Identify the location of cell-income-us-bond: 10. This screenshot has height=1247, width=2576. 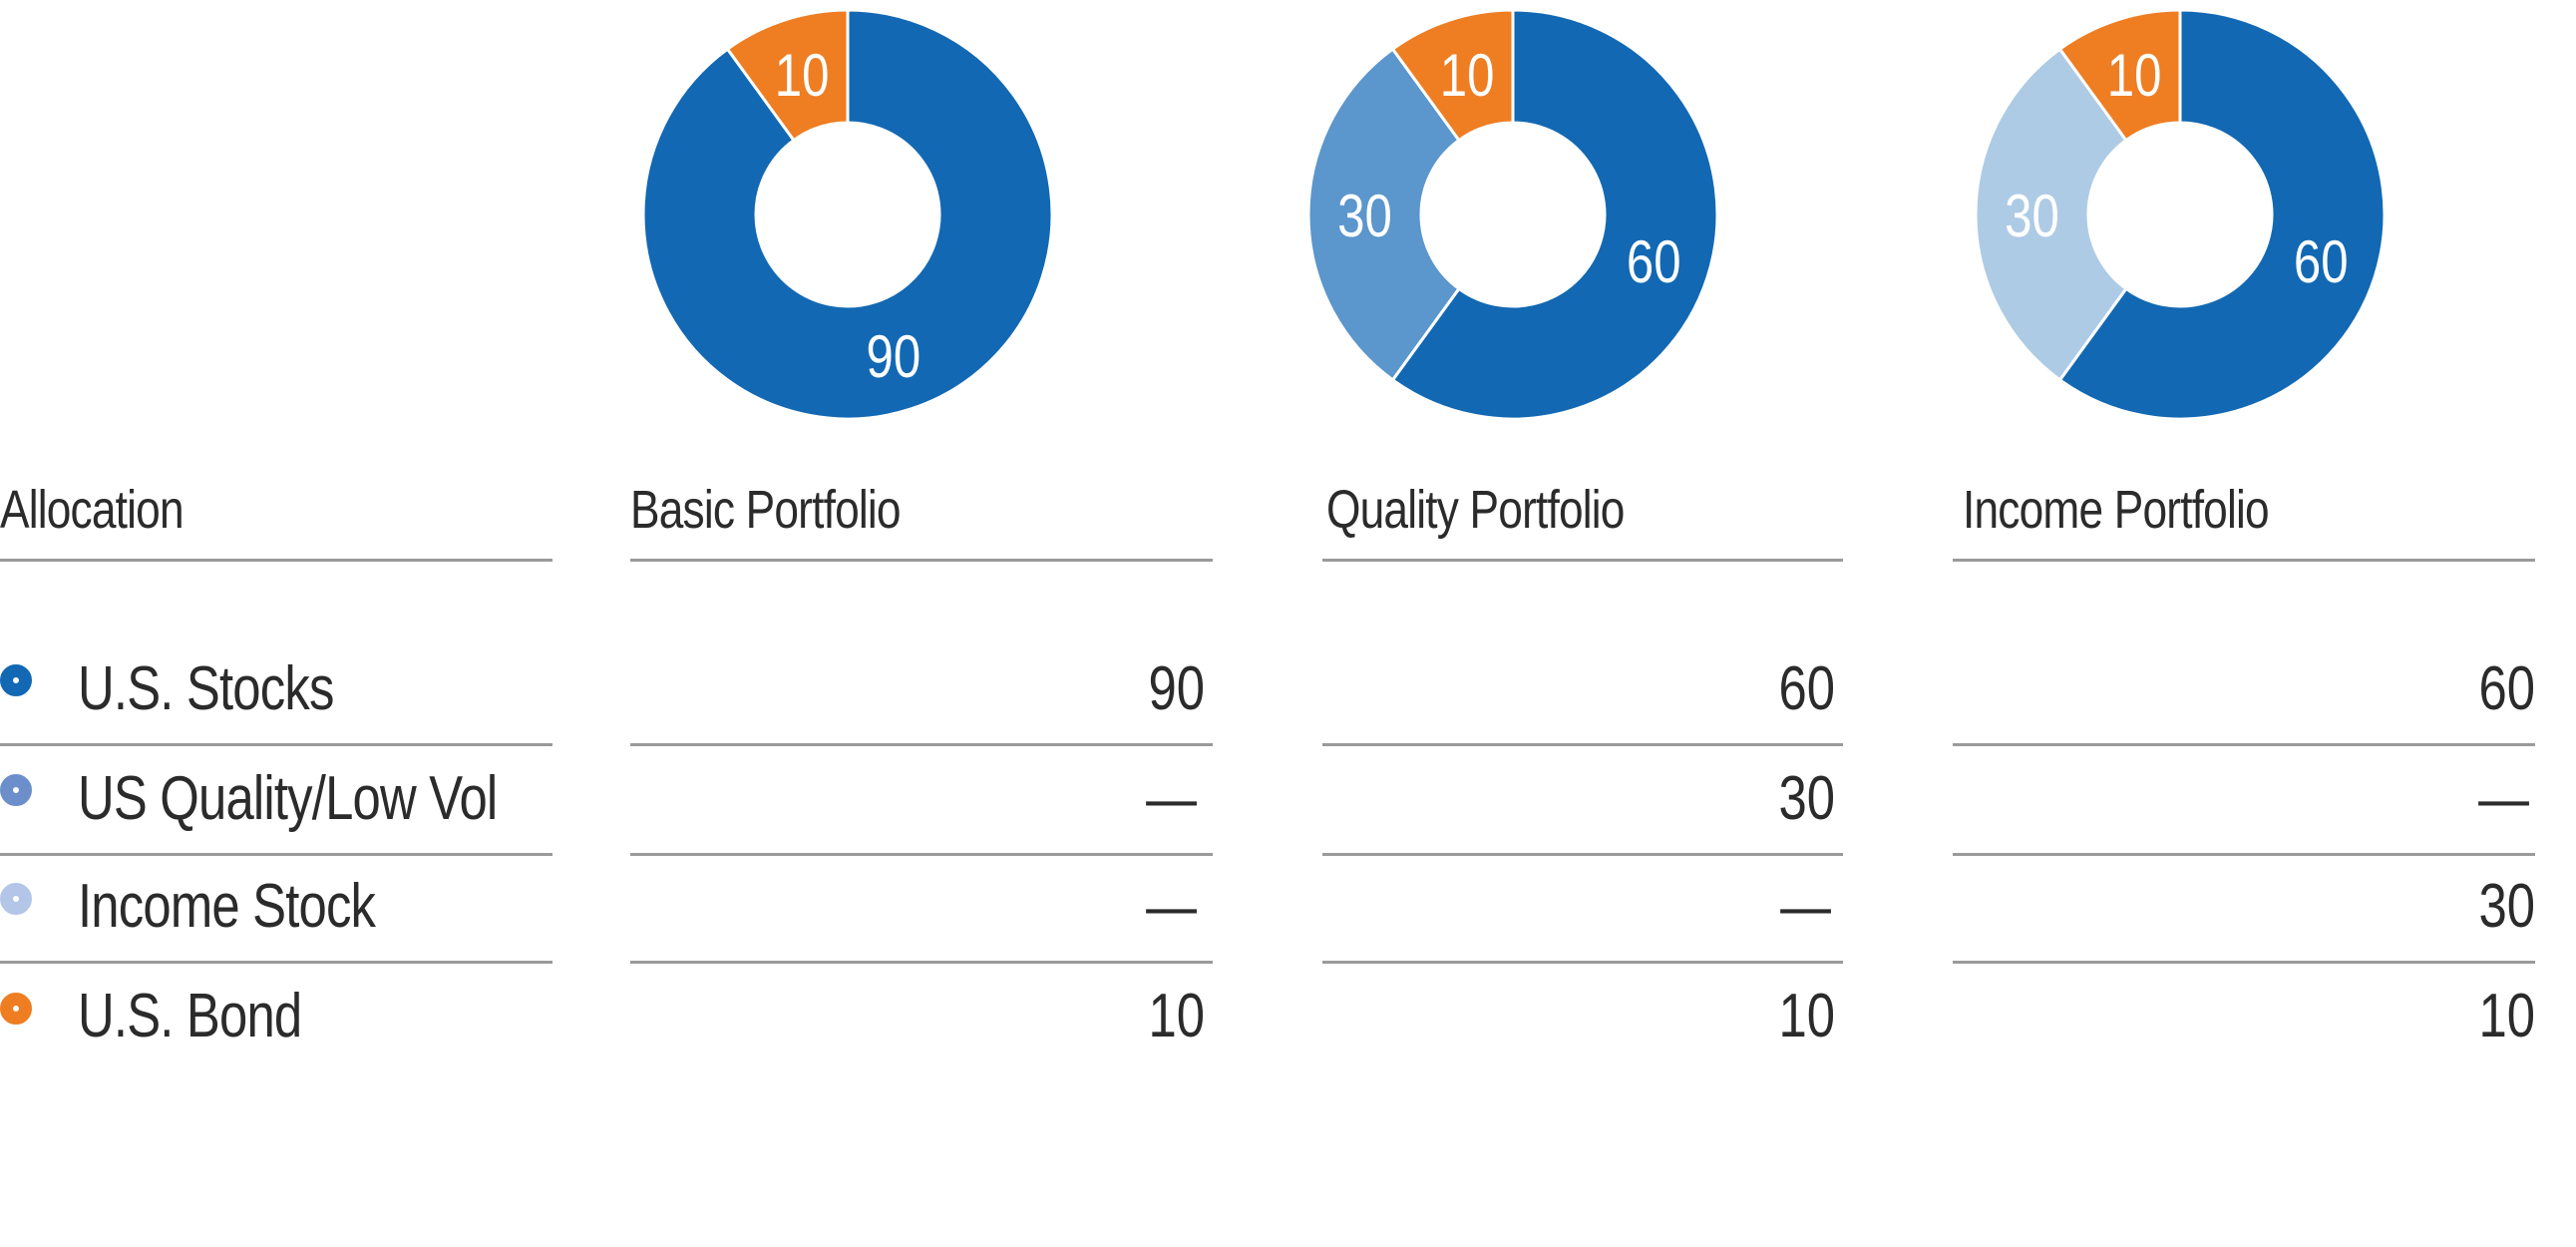
(2506, 1016).